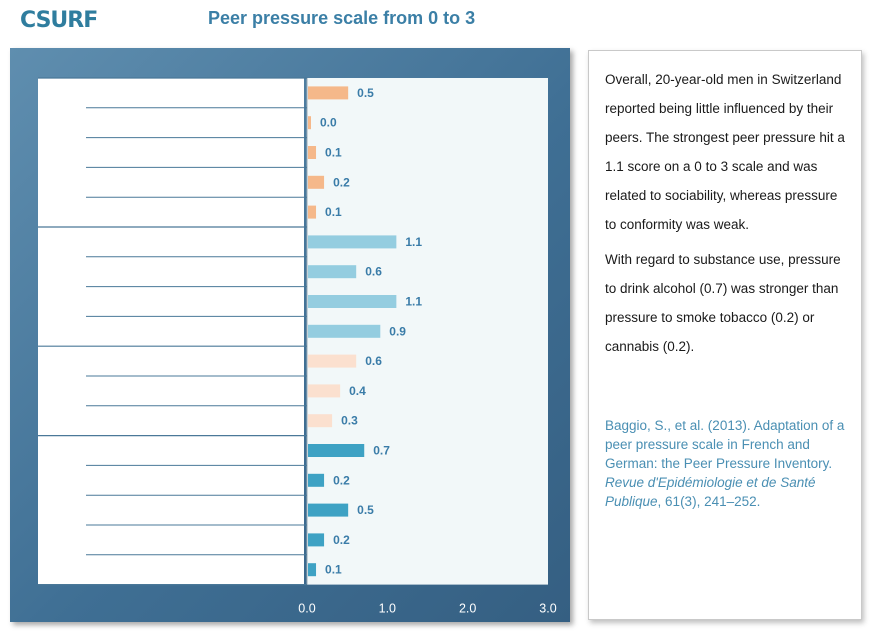 The image size is (880, 644). Describe the element at coordinates (204, 93) in the screenshot. I see `category-label: Listening to the same kind of music` at that location.